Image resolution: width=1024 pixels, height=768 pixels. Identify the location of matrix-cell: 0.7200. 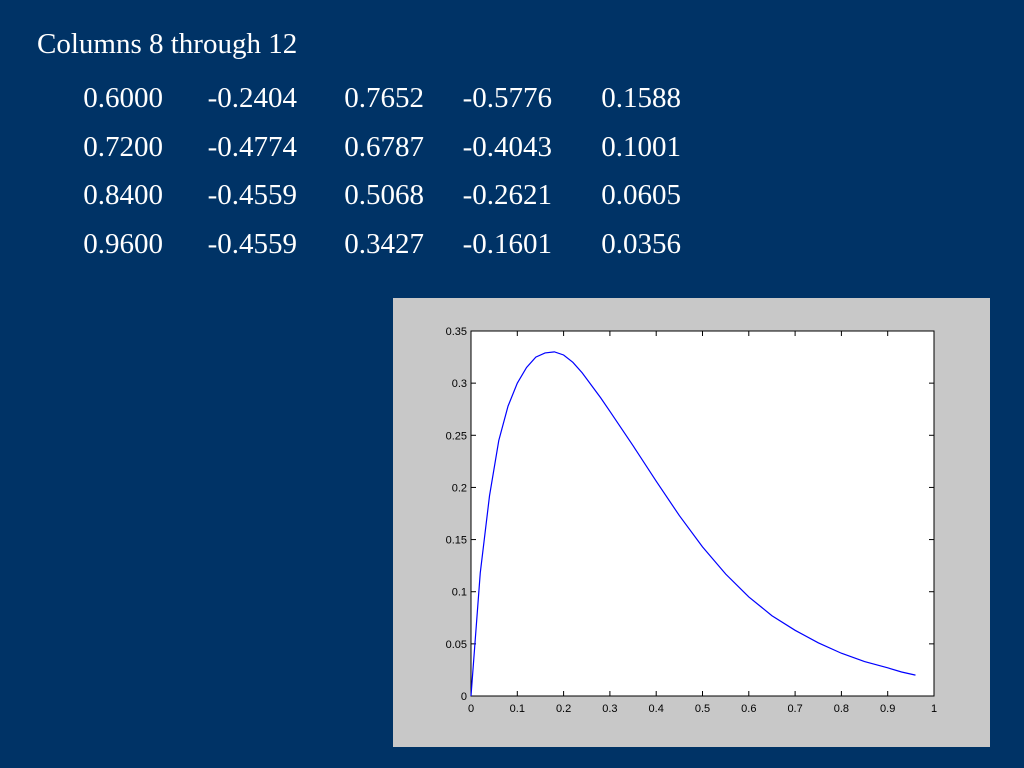
(123, 146).